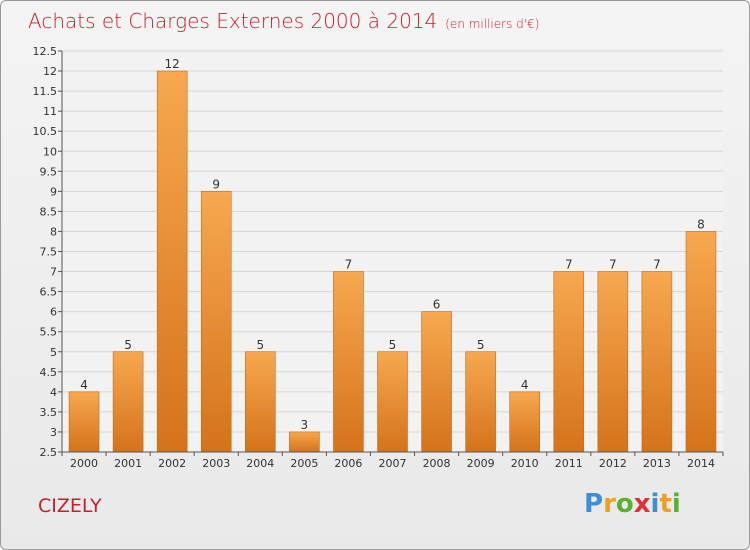 The width and height of the screenshot is (750, 550). I want to click on y-tick-label: 11.5, so click(45, 91).